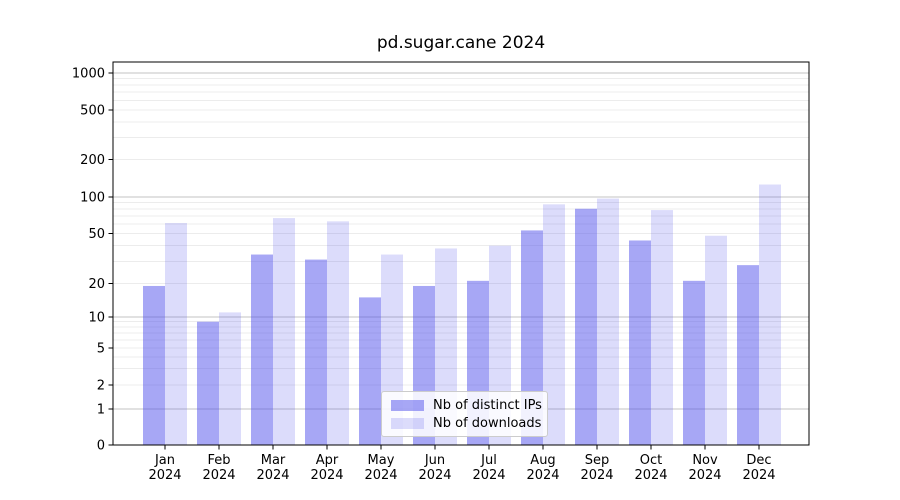 The width and height of the screenshot is (900, 500). Describe the element at coordinates (164, 460) in the screenshot. I see `x-tick-month: Jan` at that location.